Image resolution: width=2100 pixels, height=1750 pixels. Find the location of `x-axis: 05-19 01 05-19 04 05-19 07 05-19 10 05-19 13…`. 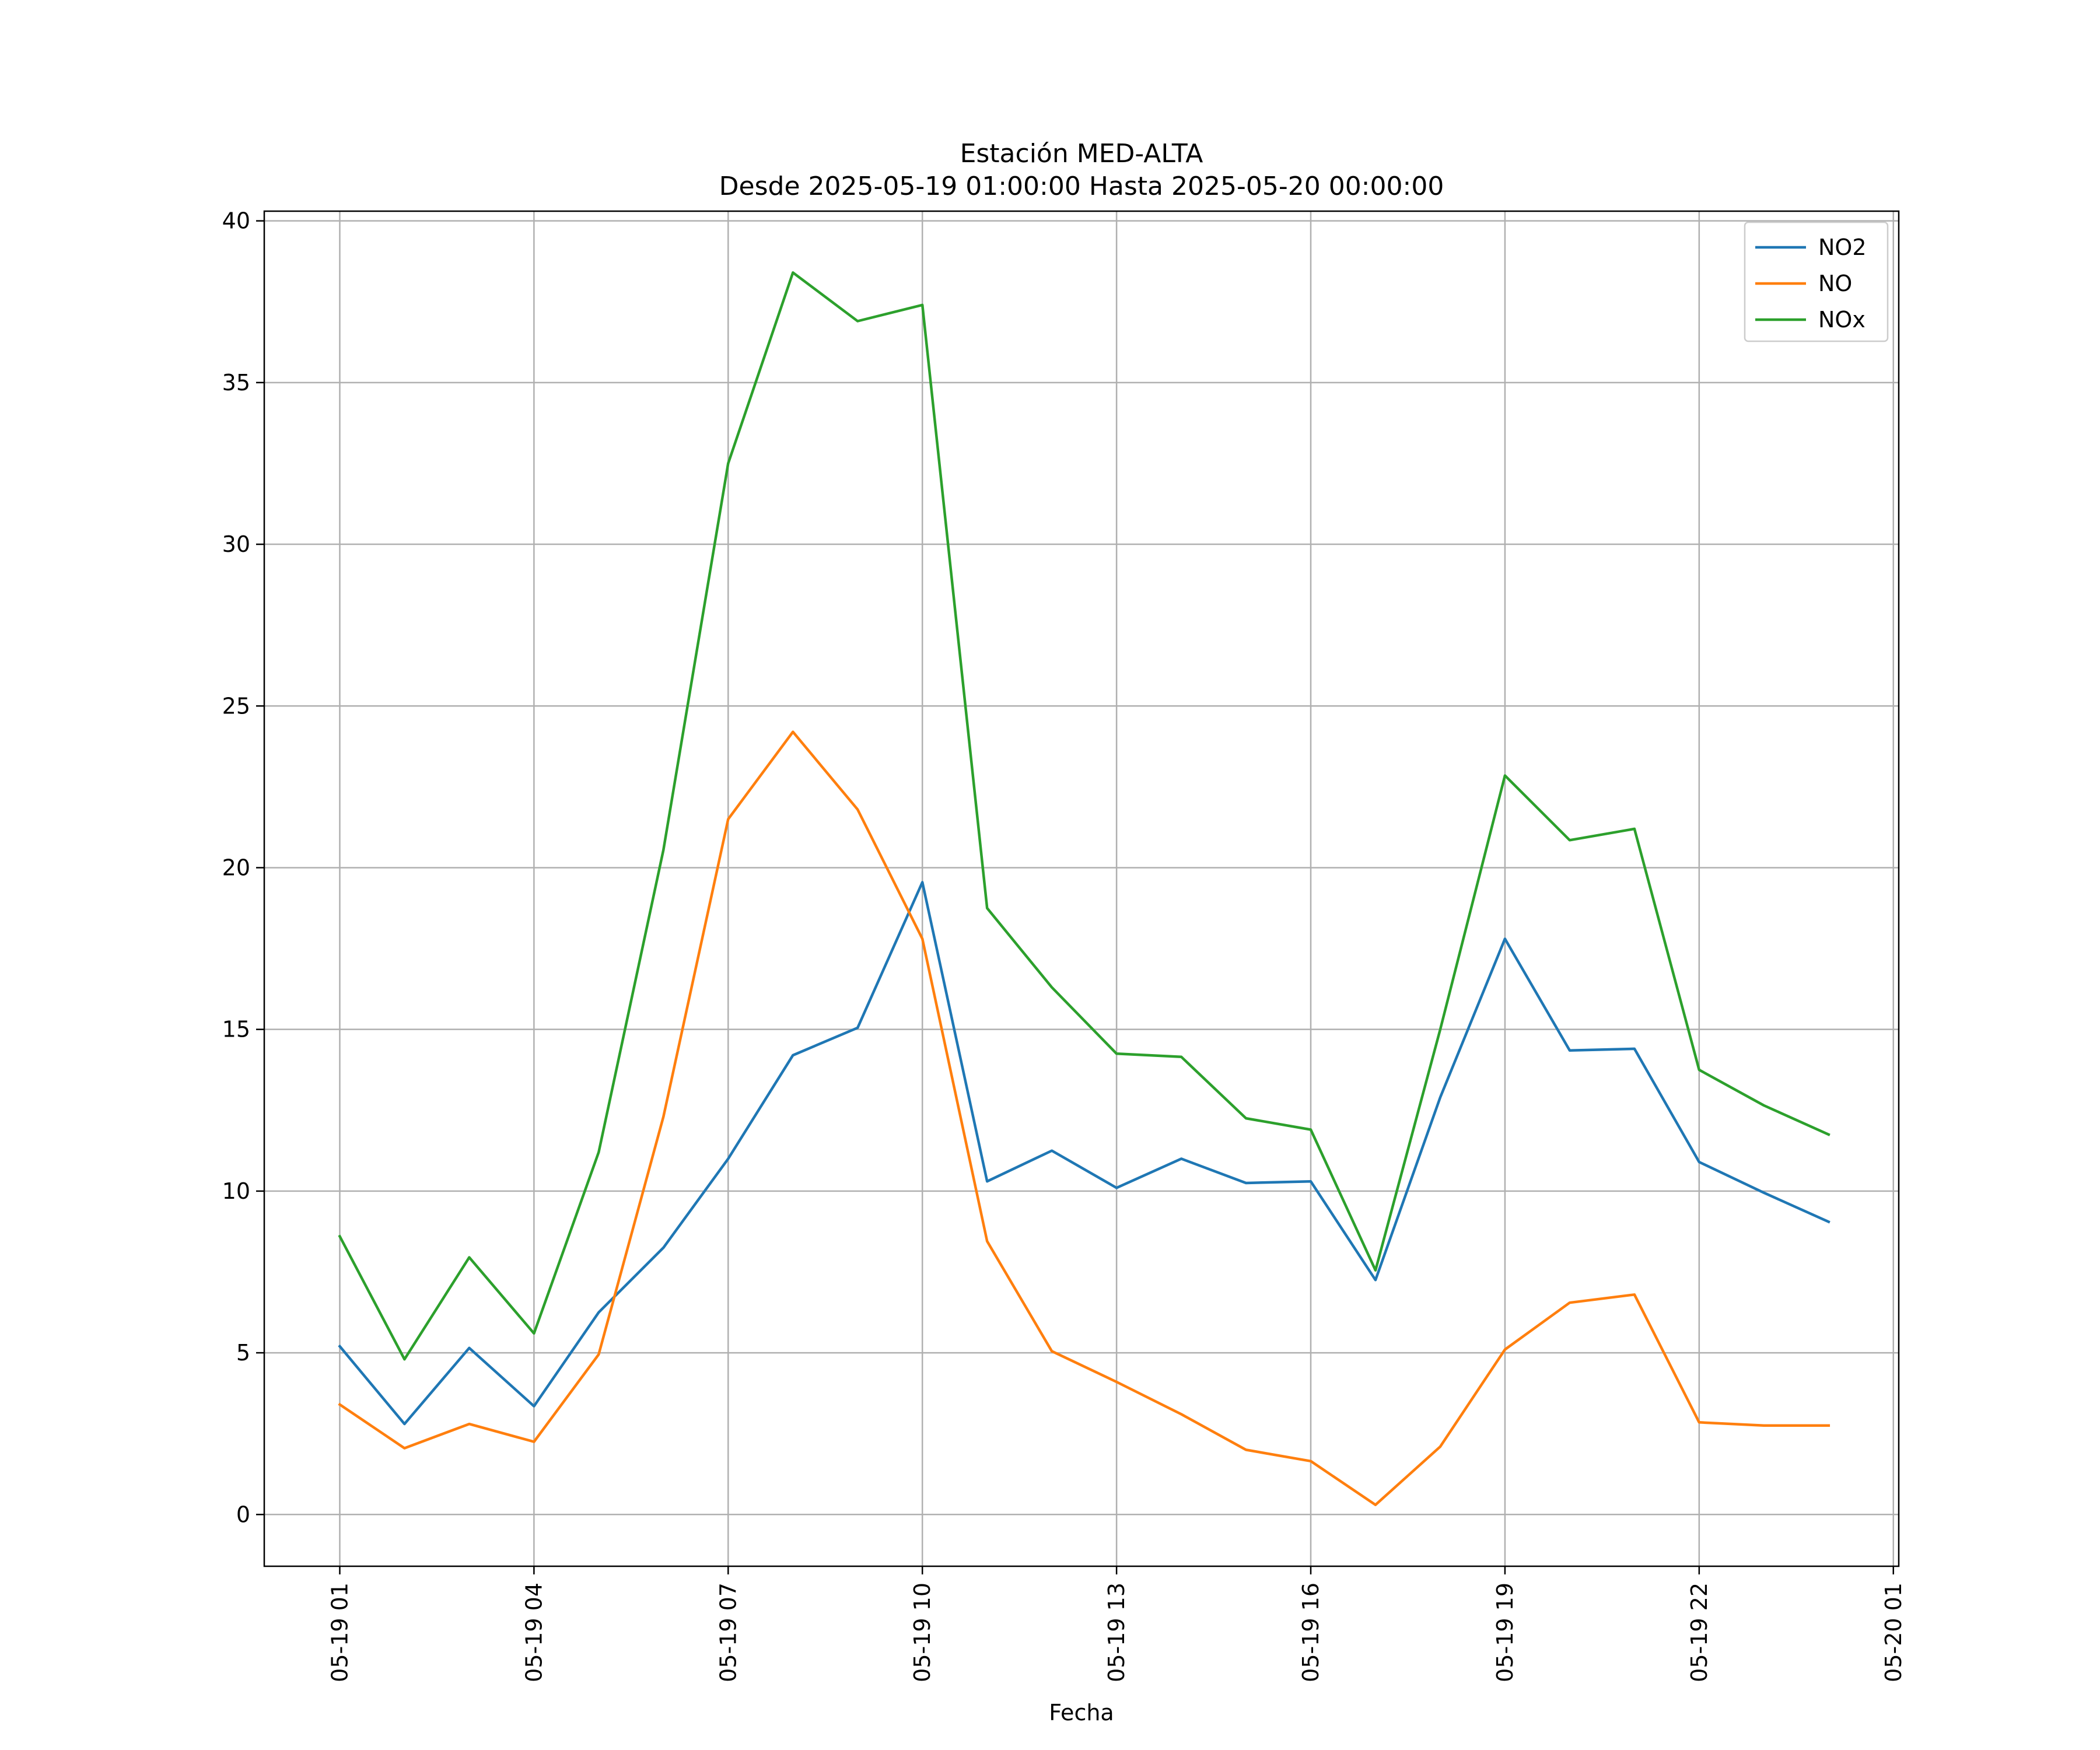

x-axis: 05-19 01 05-19 04 05-19 07 05-19 10 05-19 13… is located at coordinates (1116, 1624).